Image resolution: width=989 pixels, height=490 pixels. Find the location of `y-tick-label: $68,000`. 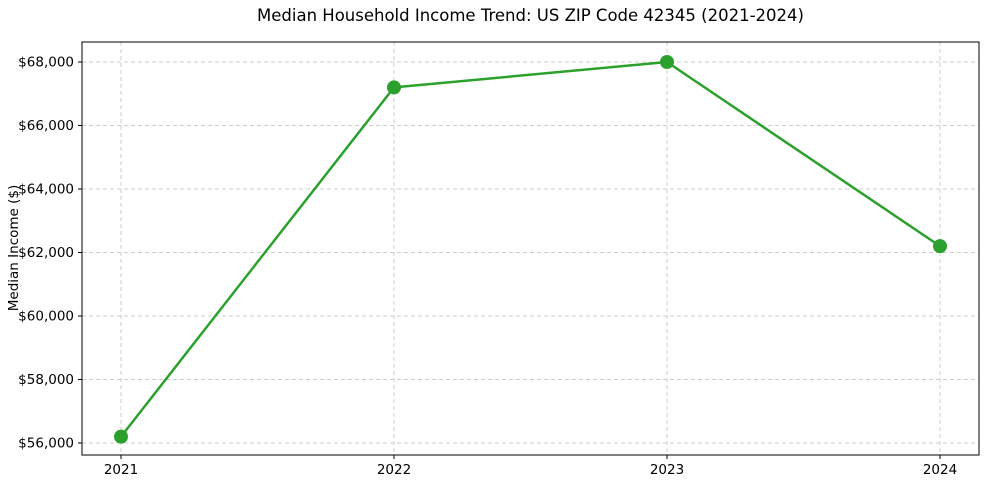

y-tick-label: $68,000 is located at coordinates (46, 63).